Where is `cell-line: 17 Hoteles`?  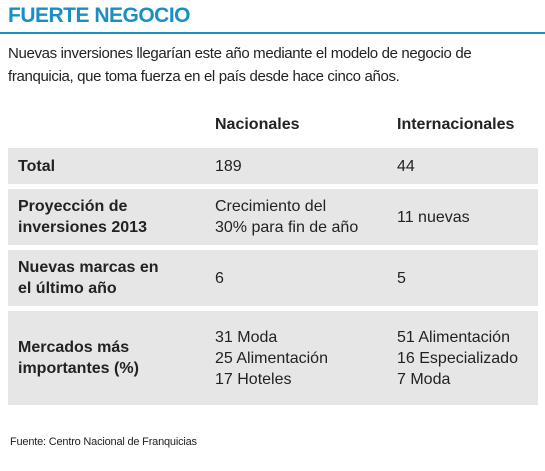
cell-line: 17 Hoteles is located at coordinates (253, 379).